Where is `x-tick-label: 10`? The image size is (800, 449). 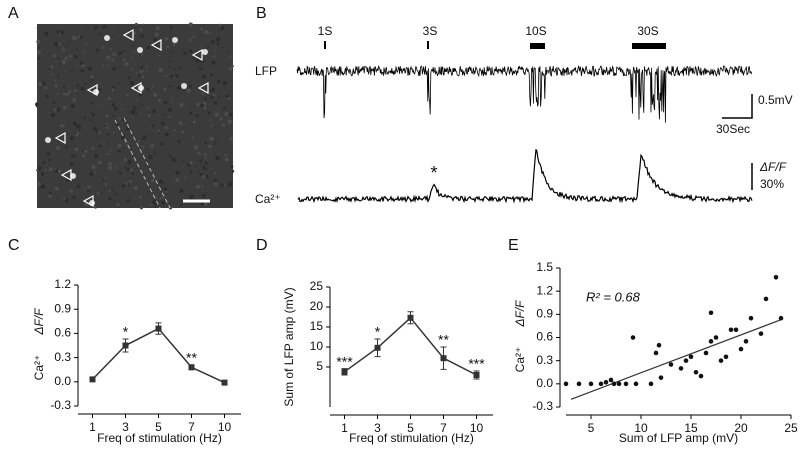
x-tick-label: 10 is located at coordinates (641, 428).